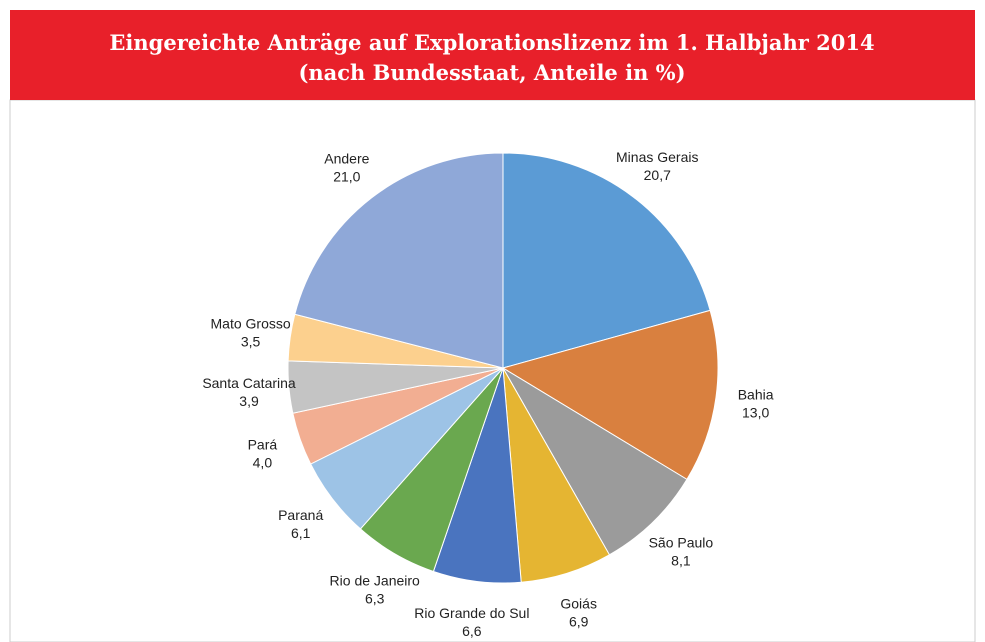 The height and width of the screenshot is (642, 985). I want to click on slice-label: São Paulo, so click(681, 543).